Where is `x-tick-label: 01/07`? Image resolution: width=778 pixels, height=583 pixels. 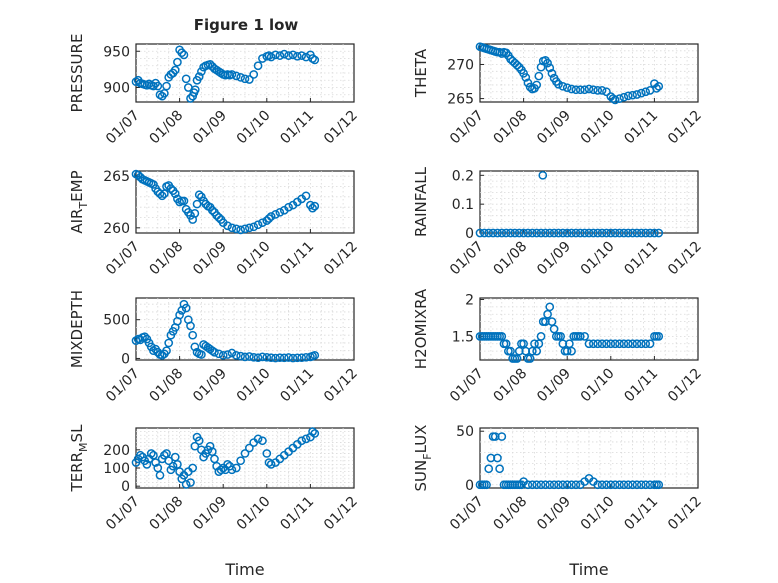
x-tick-label: 01/07 is located at coordinates (467, 128).